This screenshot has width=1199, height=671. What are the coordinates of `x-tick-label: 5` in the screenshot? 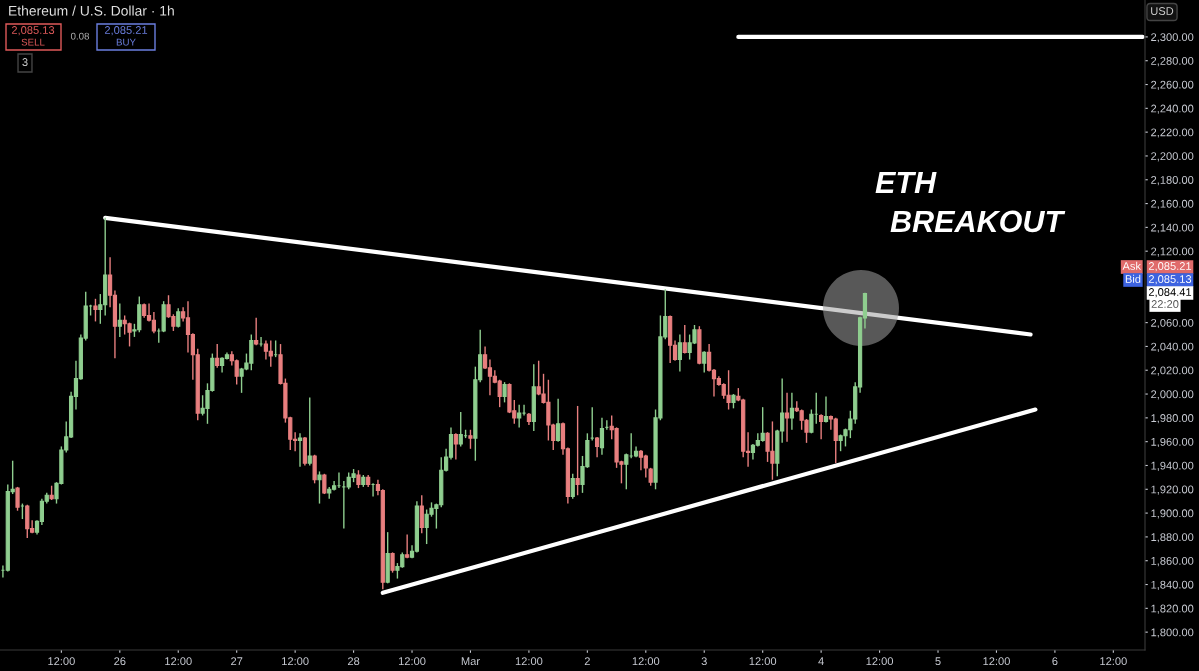 It's located at (938, 661).